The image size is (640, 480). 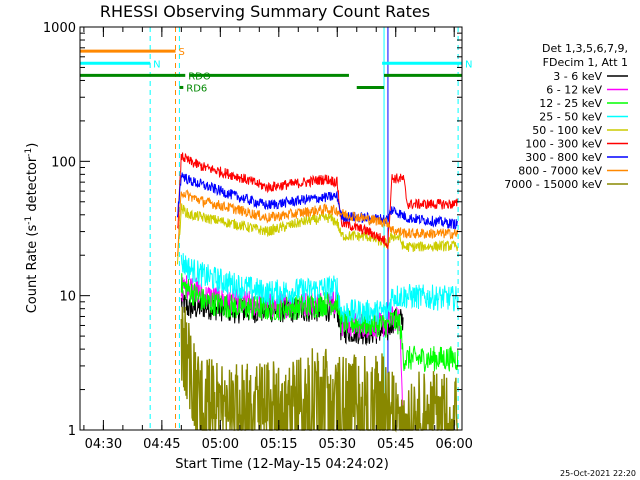 I want to click on y-axis-label: Count Rate (s-1 detector-1), so click(x=32, y=228).